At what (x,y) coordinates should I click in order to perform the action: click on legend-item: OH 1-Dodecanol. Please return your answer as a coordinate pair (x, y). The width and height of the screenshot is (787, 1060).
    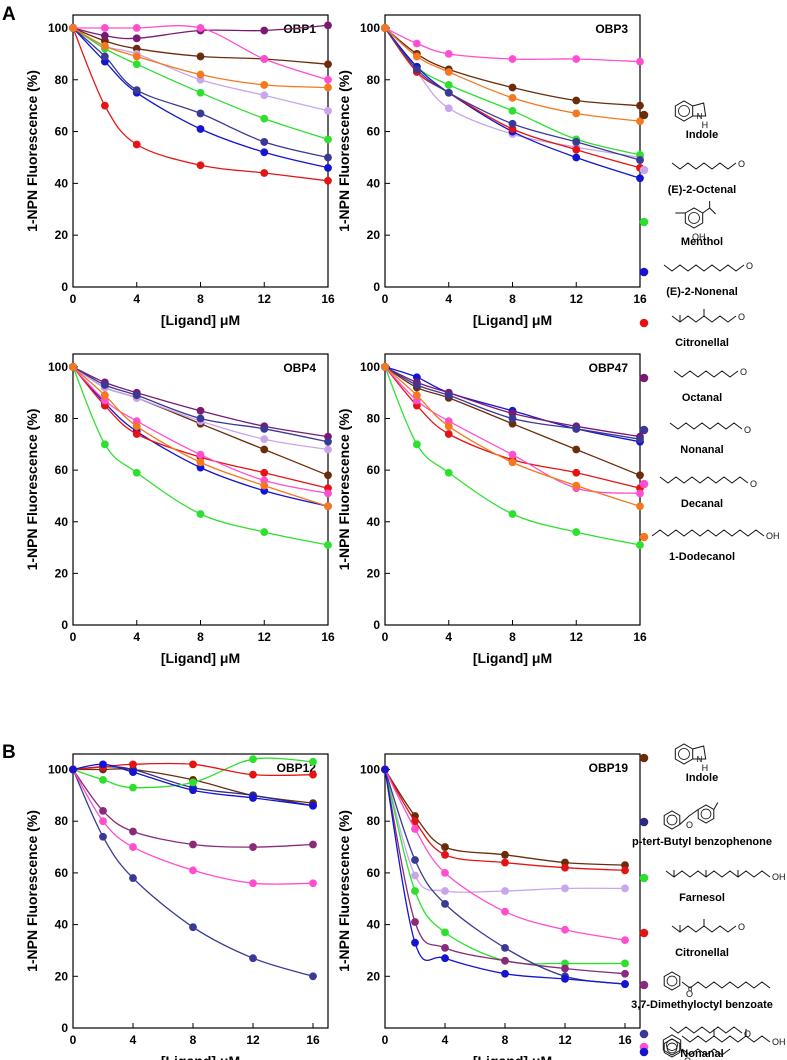
    Looking at the image, I should click on (709, 546).